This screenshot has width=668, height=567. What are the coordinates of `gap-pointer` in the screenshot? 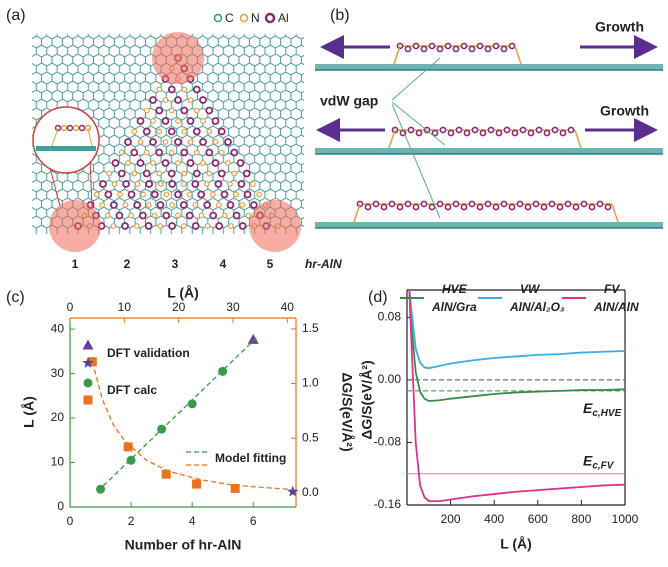 It's located at (416, 161).